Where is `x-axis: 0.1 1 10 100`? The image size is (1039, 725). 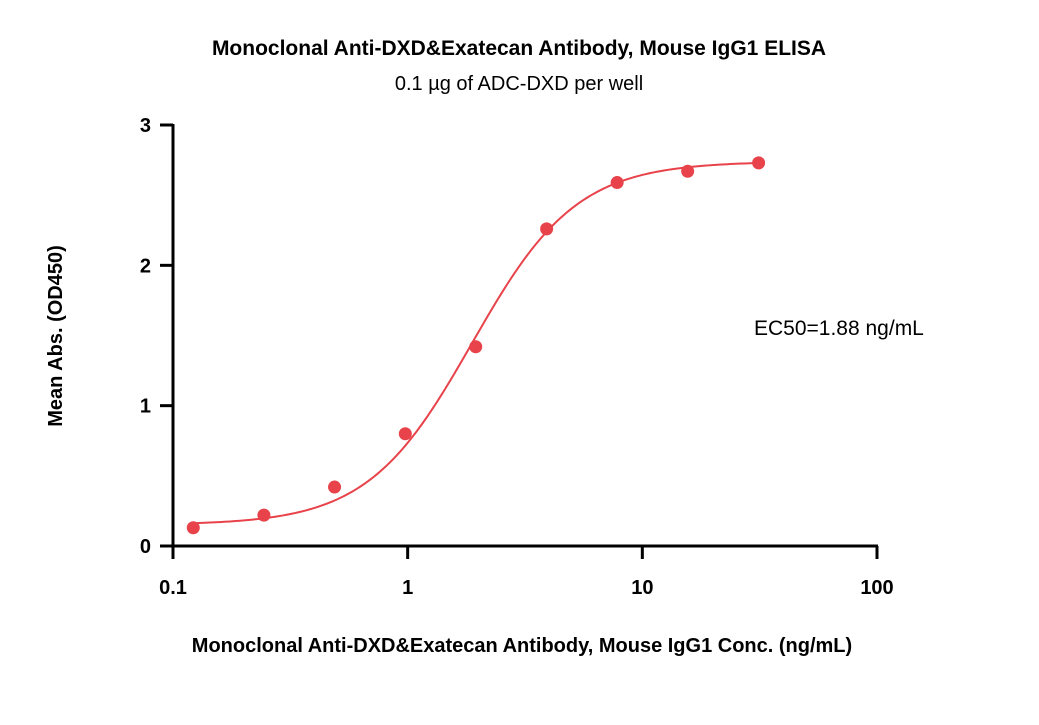 x-axis: 0.1 1 10 100 is located at coordinates (526, 571).